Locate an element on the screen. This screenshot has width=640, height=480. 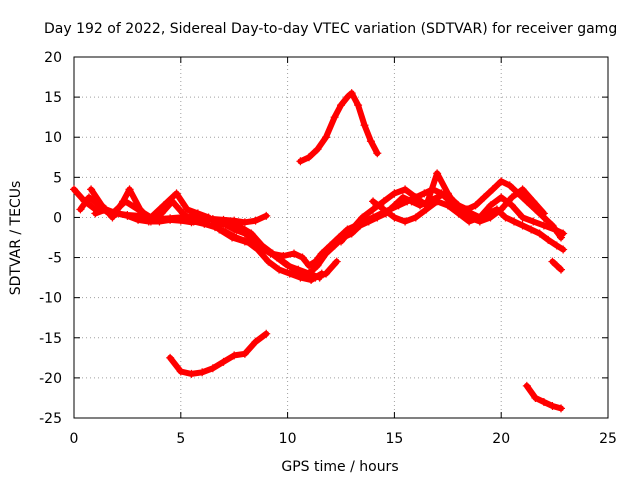
x-tick-label: 25 is located at coordinates (608, 439).